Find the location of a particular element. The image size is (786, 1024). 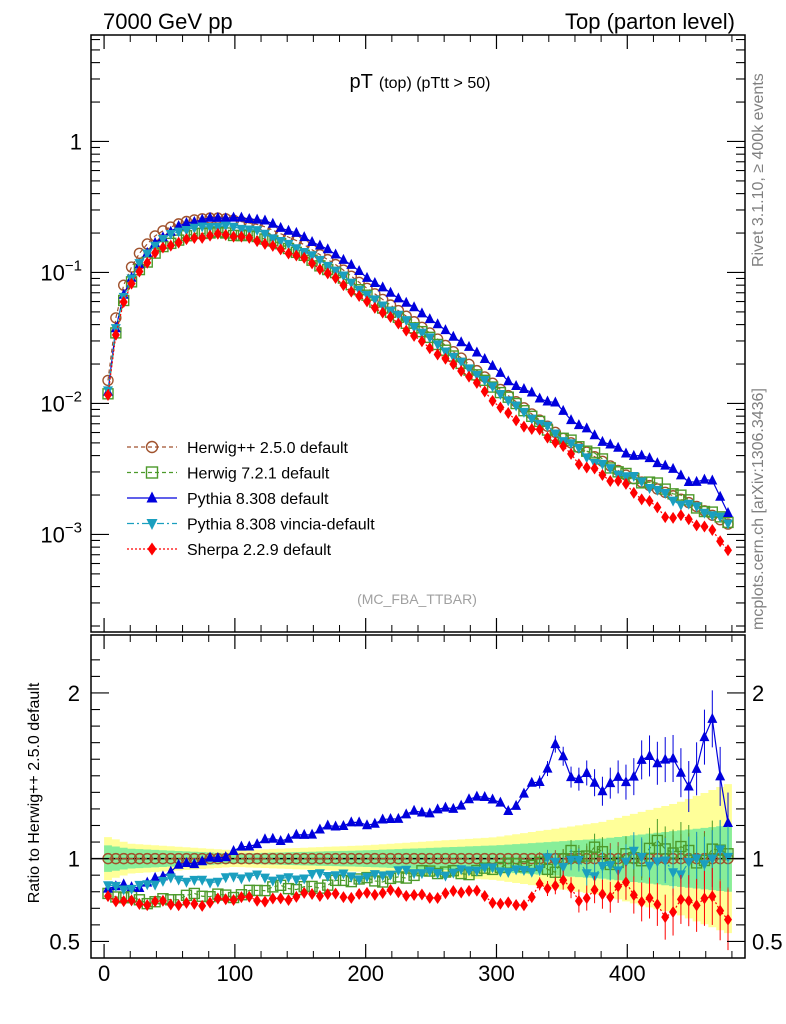

legend-label: Pythia 8.308 default is located at coordinates (258, 499).